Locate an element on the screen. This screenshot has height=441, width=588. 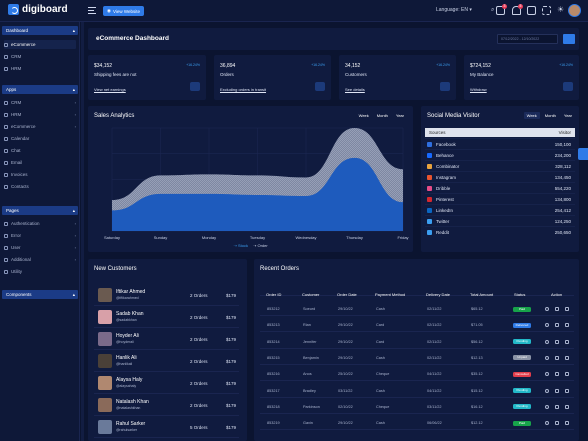
grid-icon is located at coordinates (531, 10).